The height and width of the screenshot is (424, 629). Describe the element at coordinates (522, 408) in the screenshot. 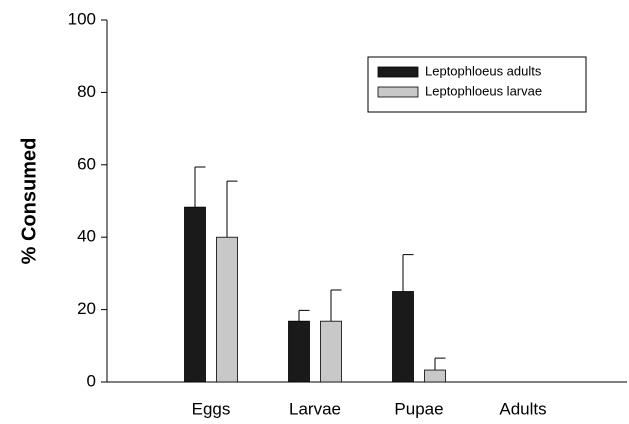

I see `x-tick-label: Adults` at that location.